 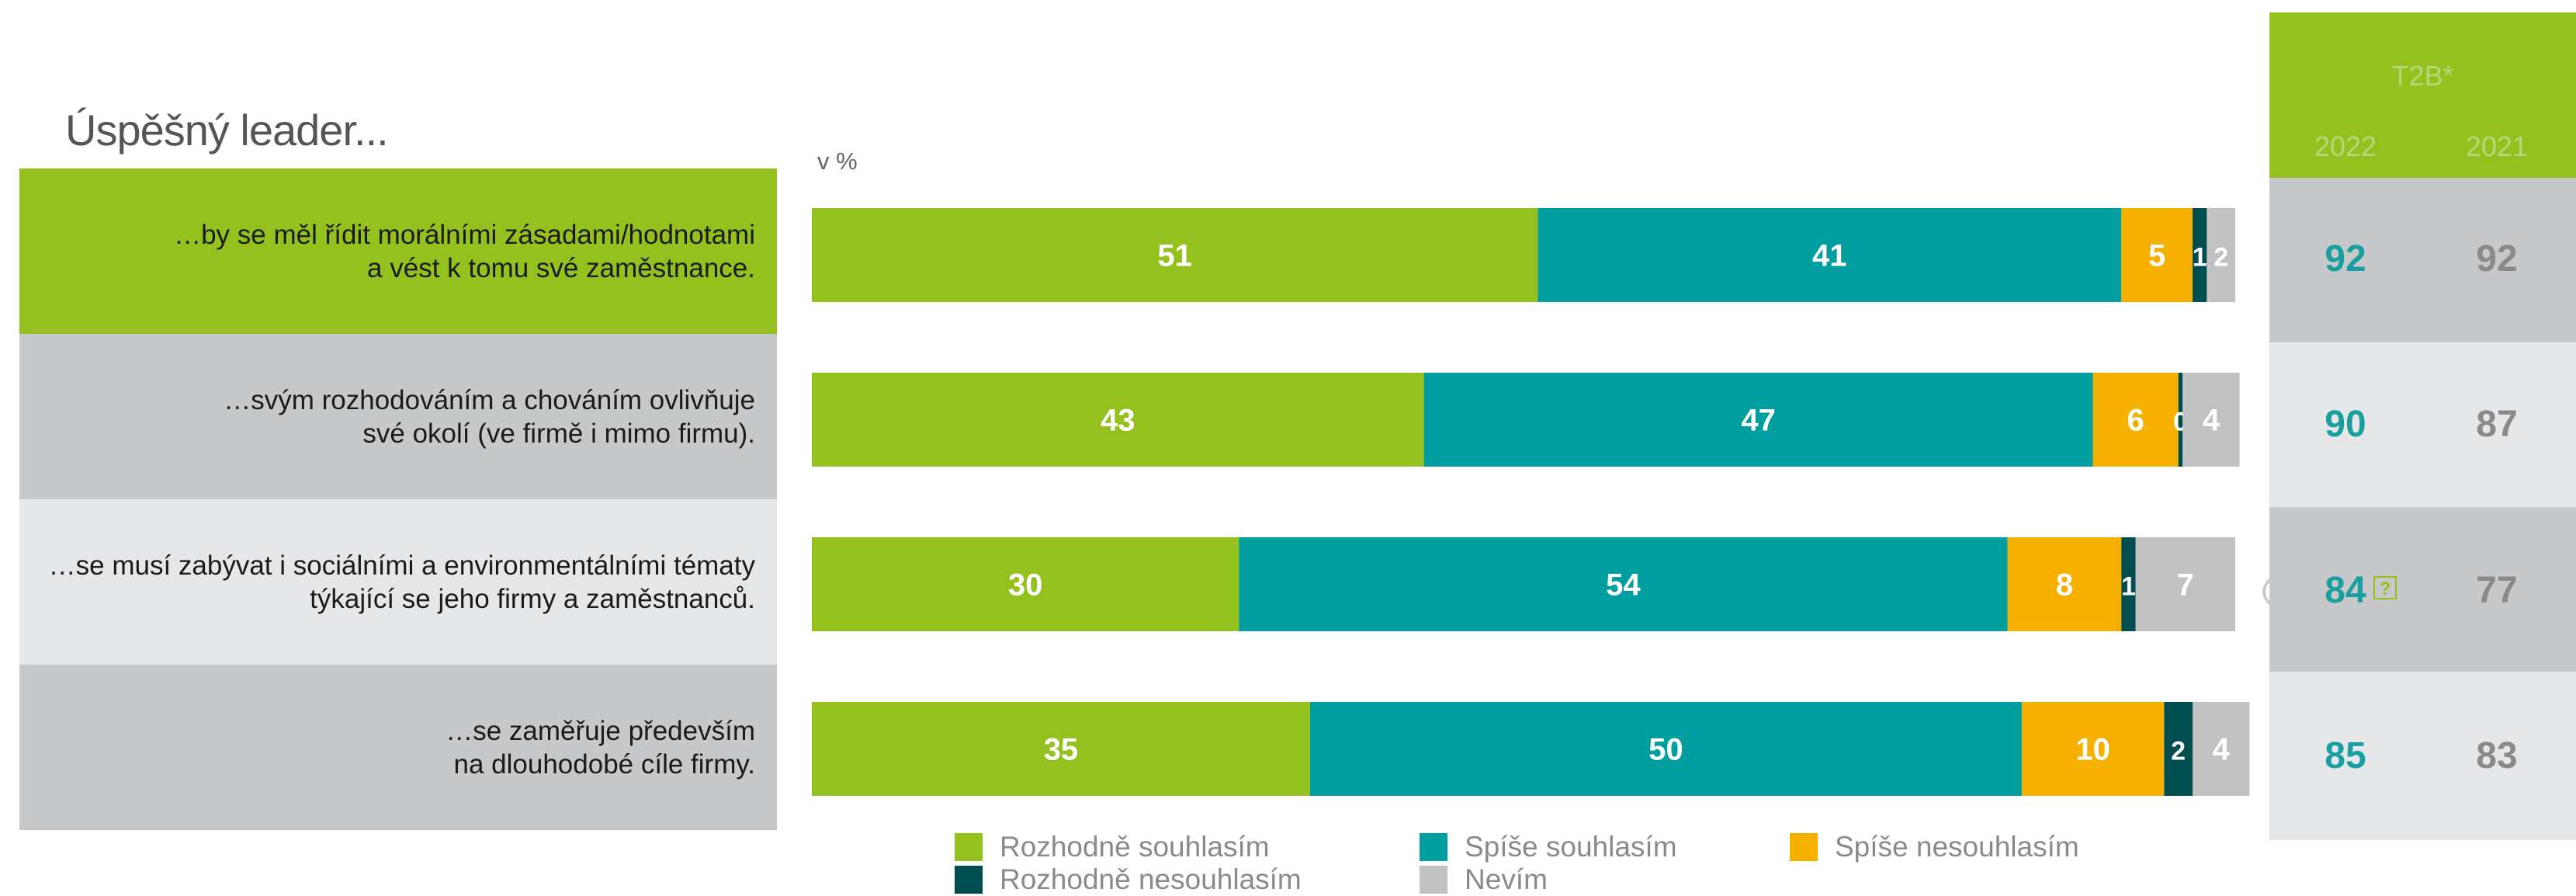 What do you see at coordinates (2497, 755) in the screenshot?
I see `t2b-2021-value: 83` at bounding box center [2497, 755].